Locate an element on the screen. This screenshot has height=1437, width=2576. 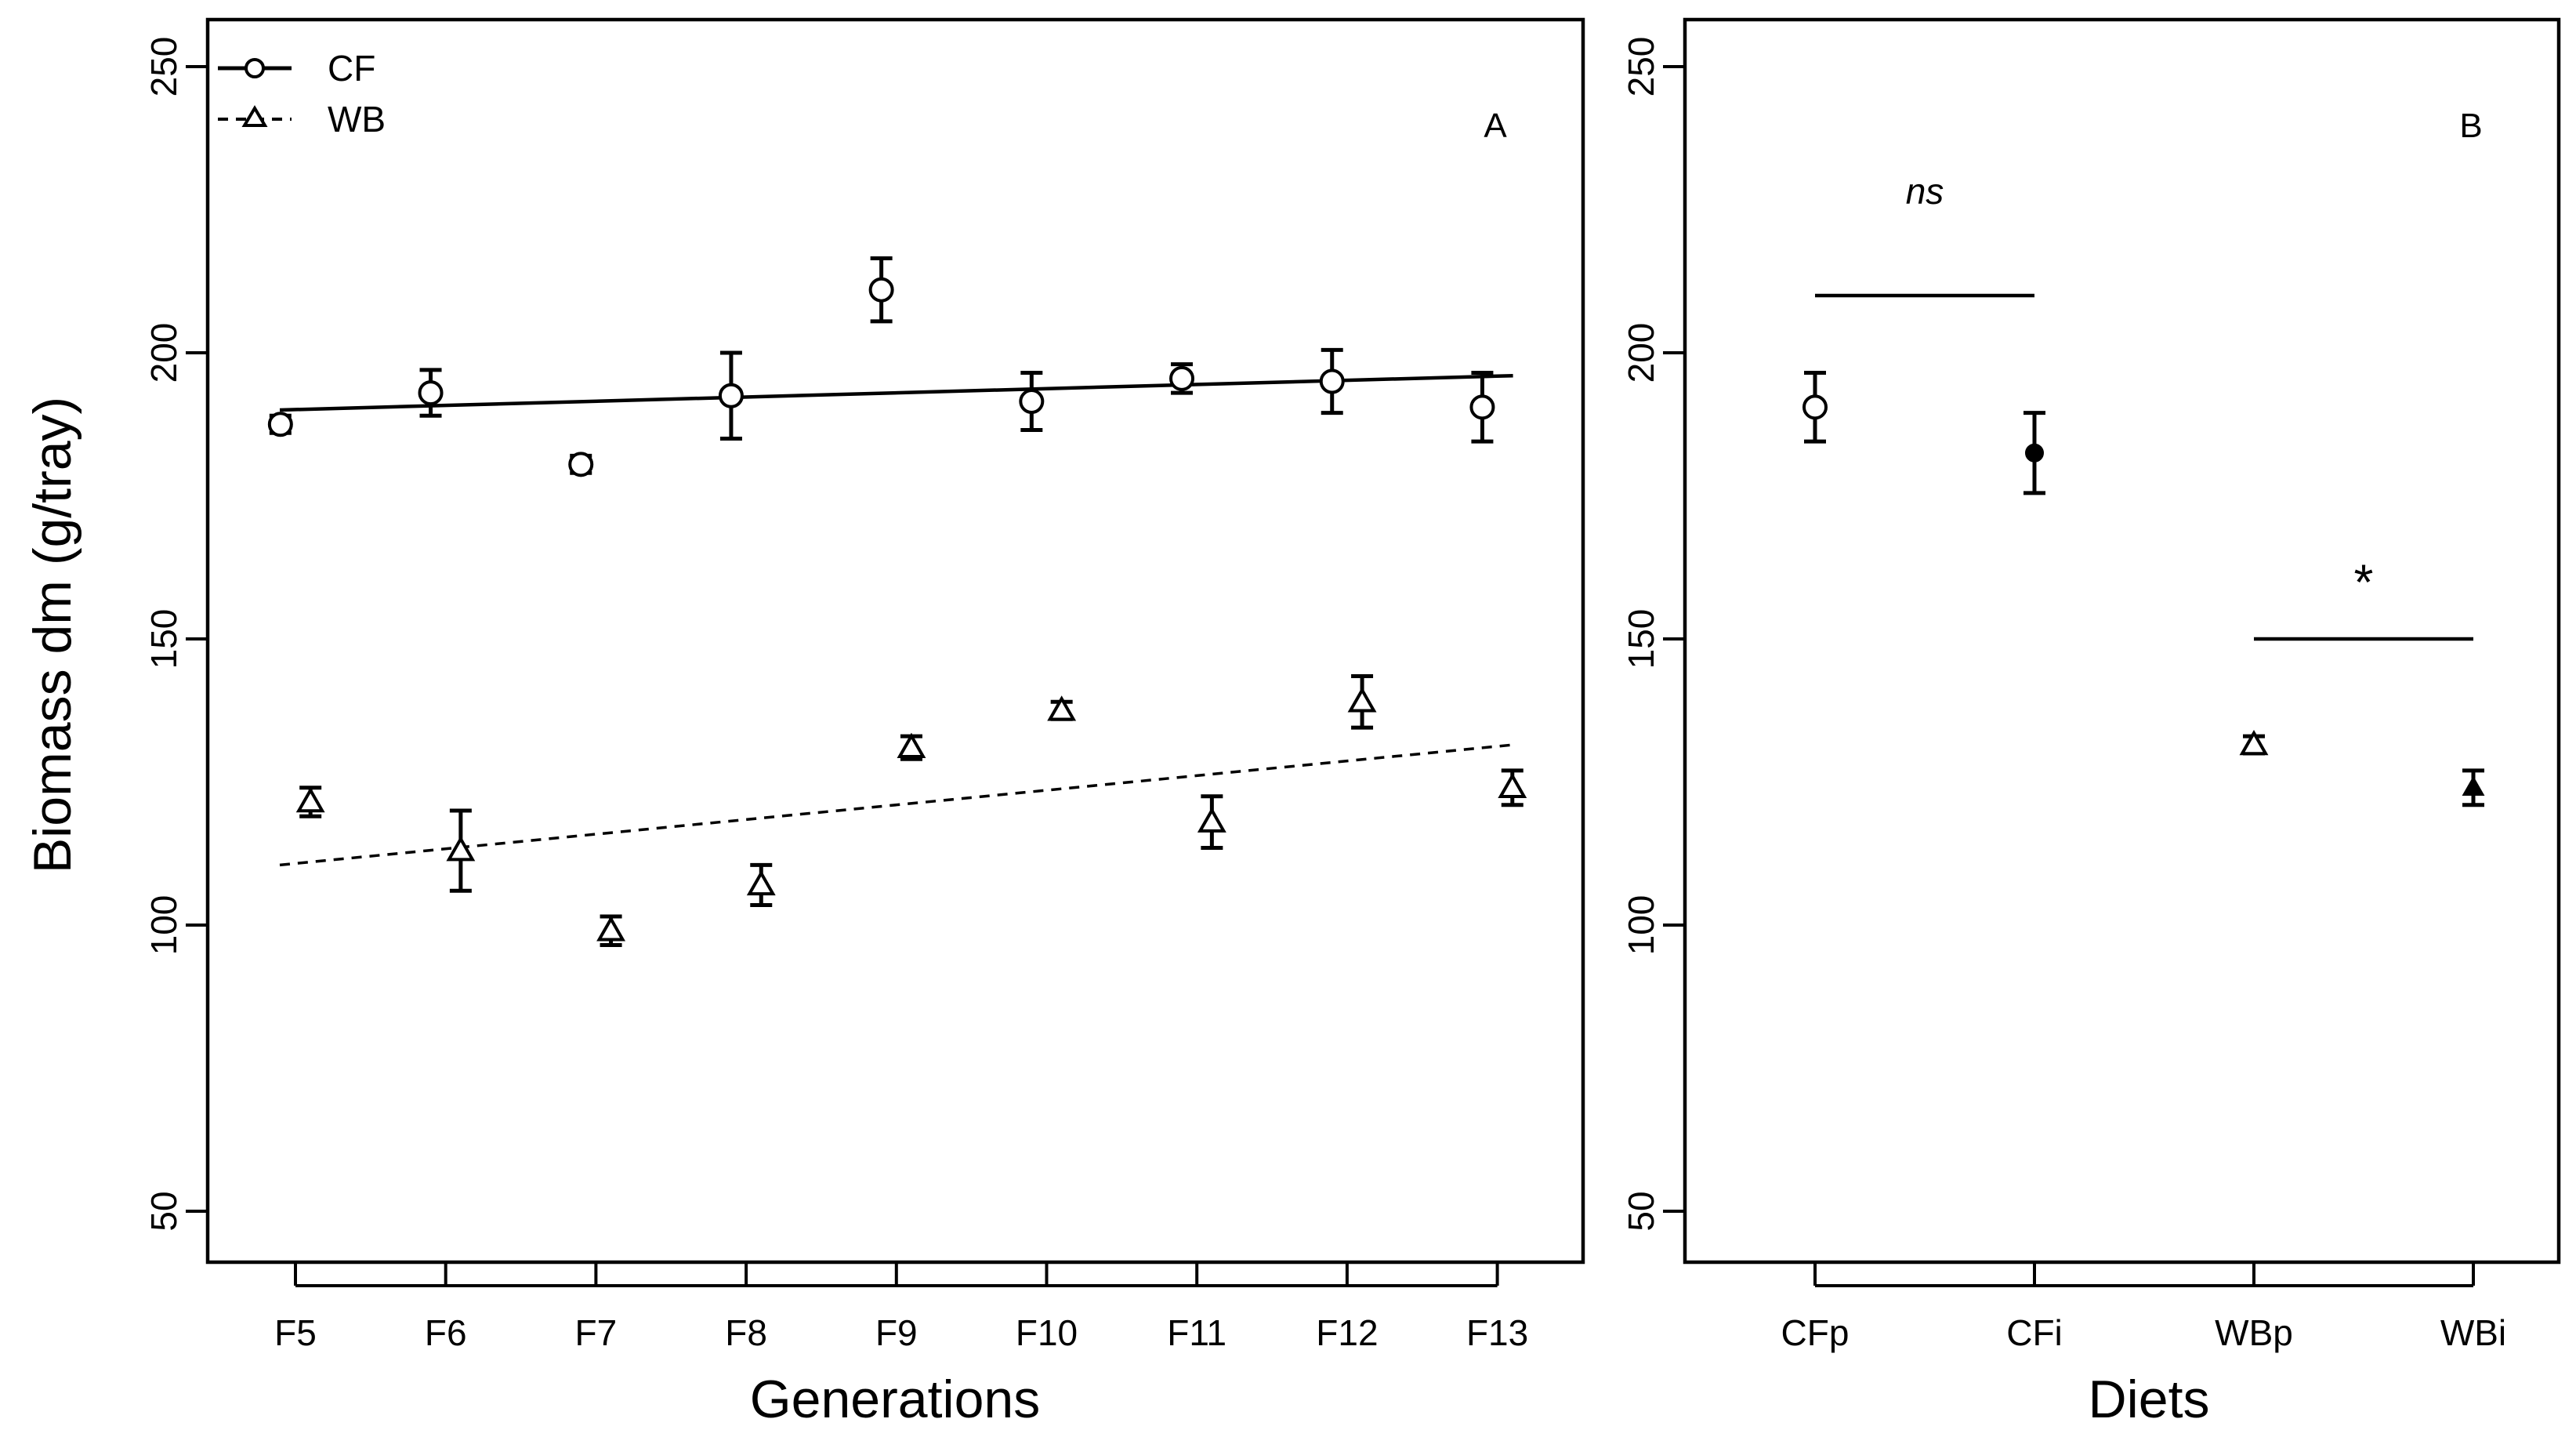
x-axis: CFp CFi WBp WBi is located at coordinates (2143, 1308).